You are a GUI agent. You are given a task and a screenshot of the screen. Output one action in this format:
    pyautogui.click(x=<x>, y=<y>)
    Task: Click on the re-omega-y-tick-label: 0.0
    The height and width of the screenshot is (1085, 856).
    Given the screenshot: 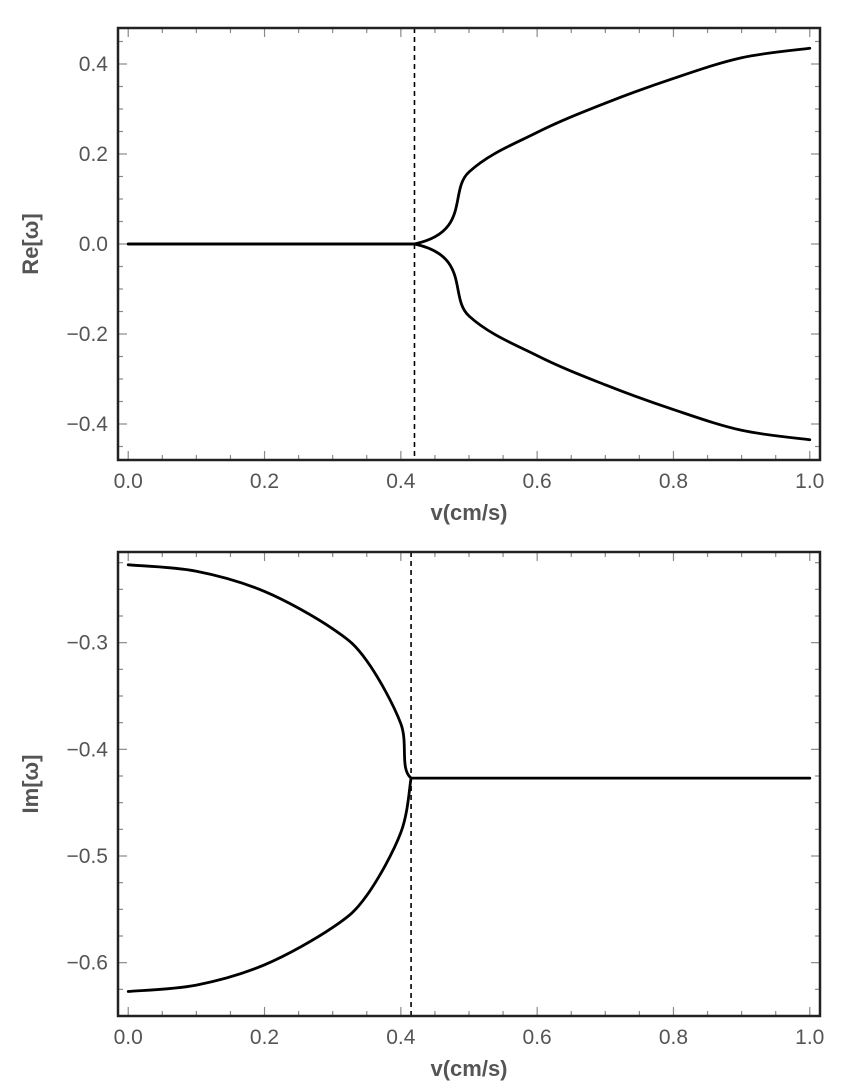 What is the action you would take?
    pyautogui.click(x=93, y=244)
    